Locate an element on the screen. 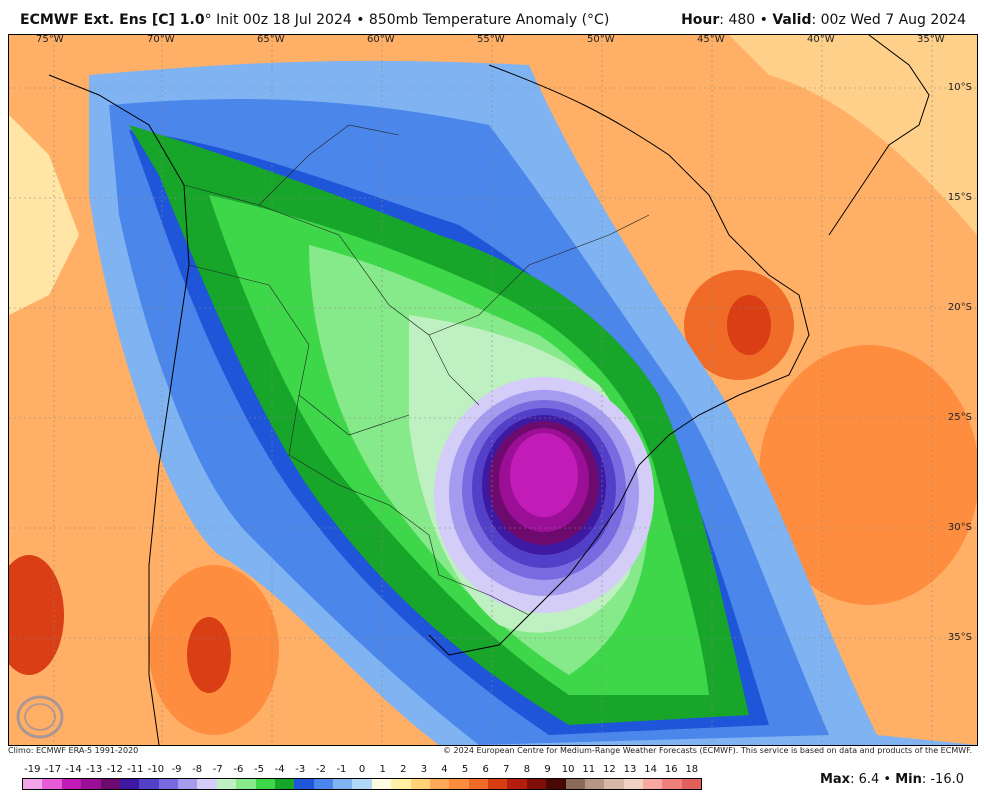  colorbar-label: 16 is located at coordinates (671, 769).